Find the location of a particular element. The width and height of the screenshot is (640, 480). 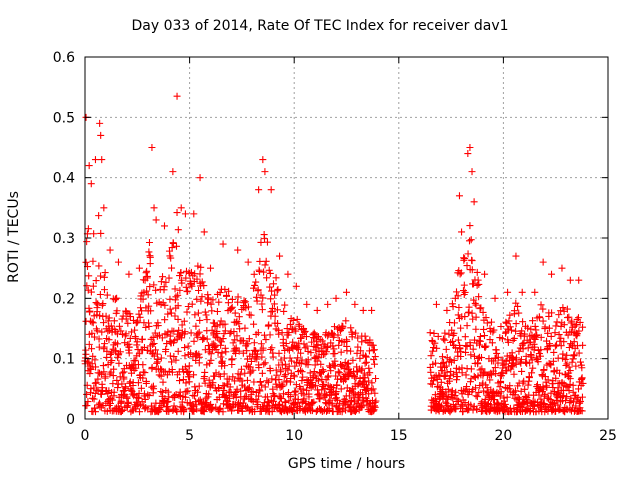

y-tick-label: 0.2 is located at coordinates (64, 299).